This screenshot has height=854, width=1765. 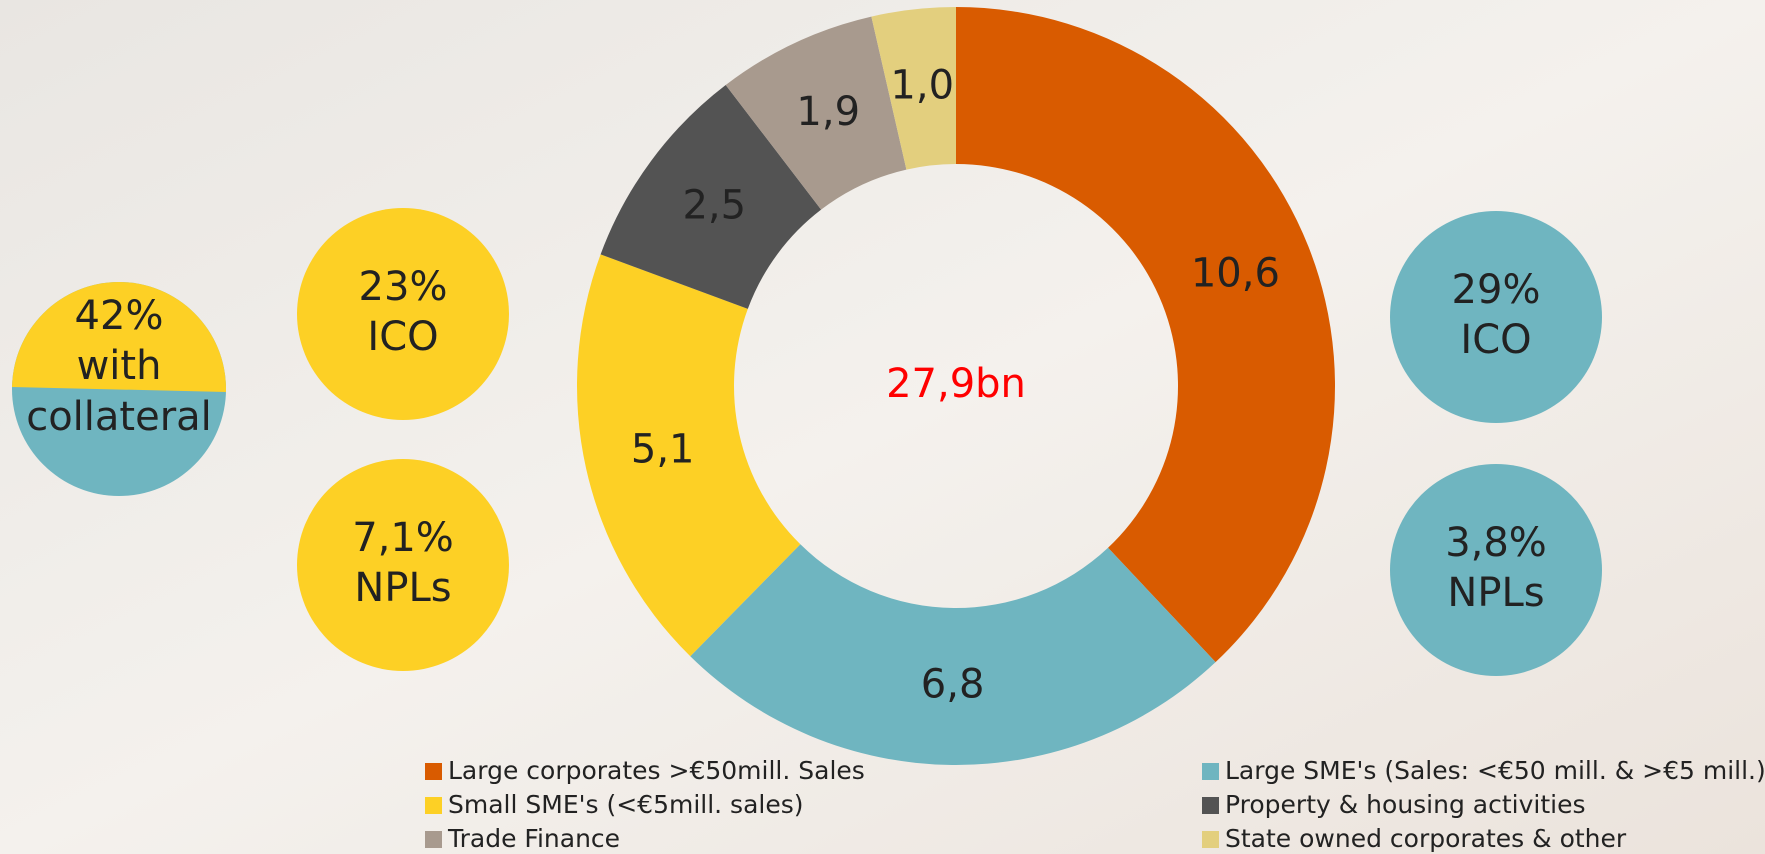 What do you see at coordinates (656, 770) in the screenshot?
I see `legend-label: Large corporates >€50mill. Sales` at bounding box center [656, 770].